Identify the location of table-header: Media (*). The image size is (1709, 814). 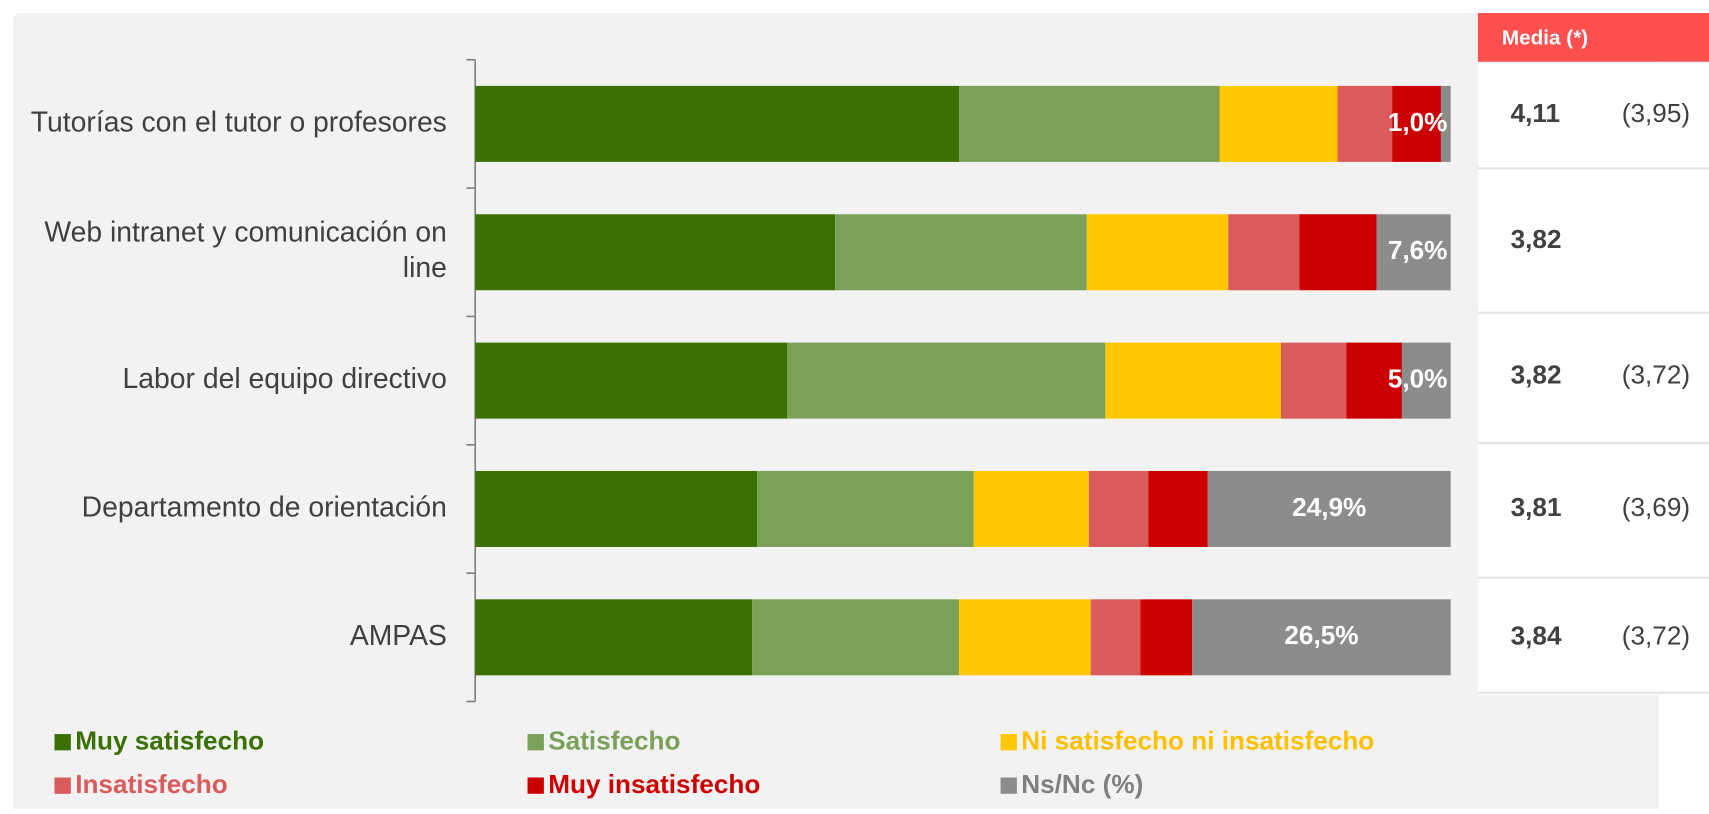
(1545, 38).